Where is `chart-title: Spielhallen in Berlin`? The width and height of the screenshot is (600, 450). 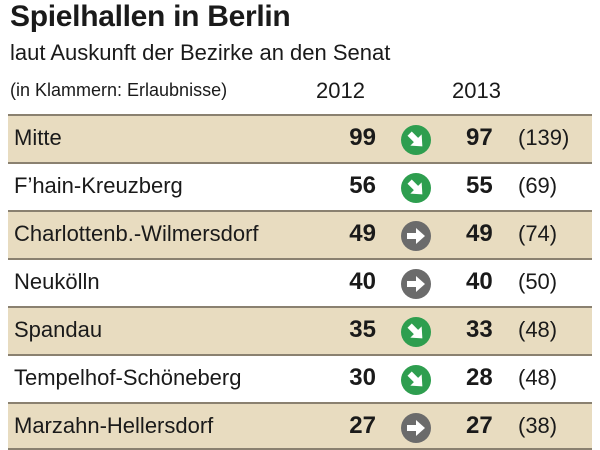 chart-title: Spielhallen in Berlin is located at coordinates (150, 16).